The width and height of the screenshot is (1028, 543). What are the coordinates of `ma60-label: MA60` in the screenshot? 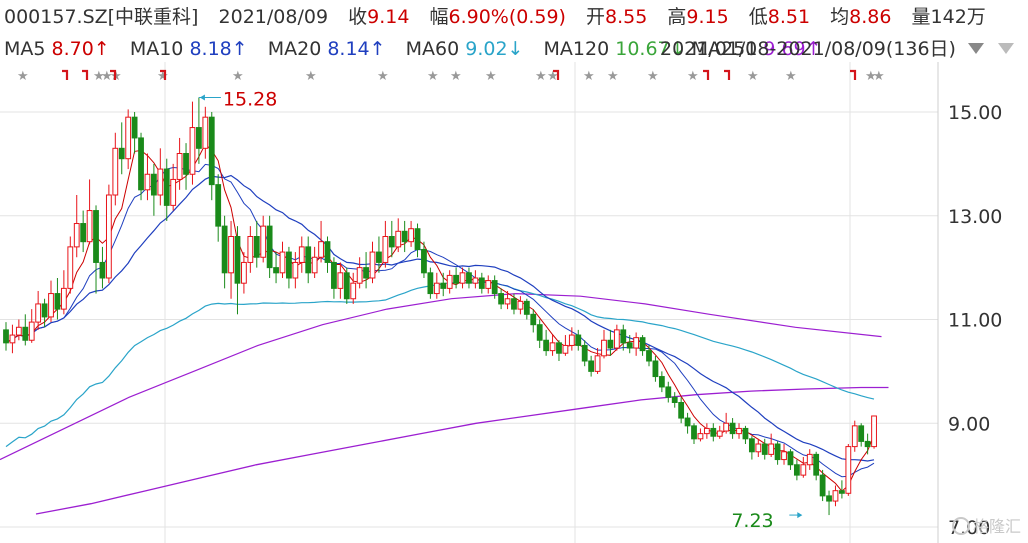 It's located at (432, 49).